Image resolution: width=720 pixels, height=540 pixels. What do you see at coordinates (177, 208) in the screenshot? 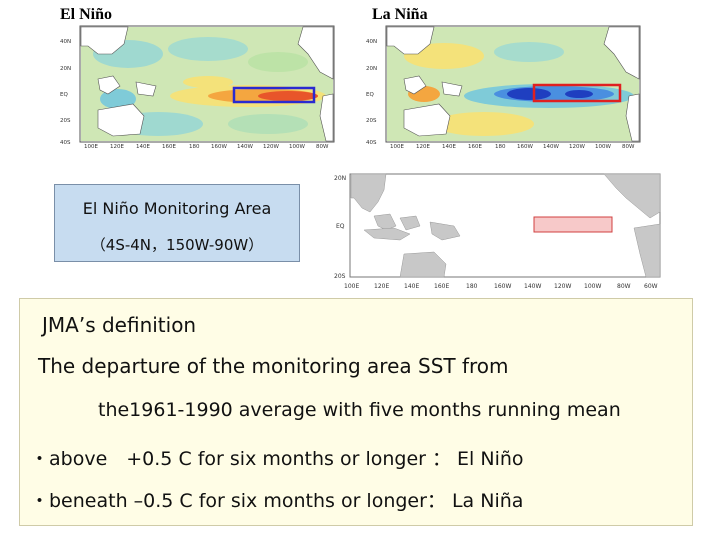
I see `monitoring-area-title: El Niño Monitoring Area` at bounding box center [177, 208].